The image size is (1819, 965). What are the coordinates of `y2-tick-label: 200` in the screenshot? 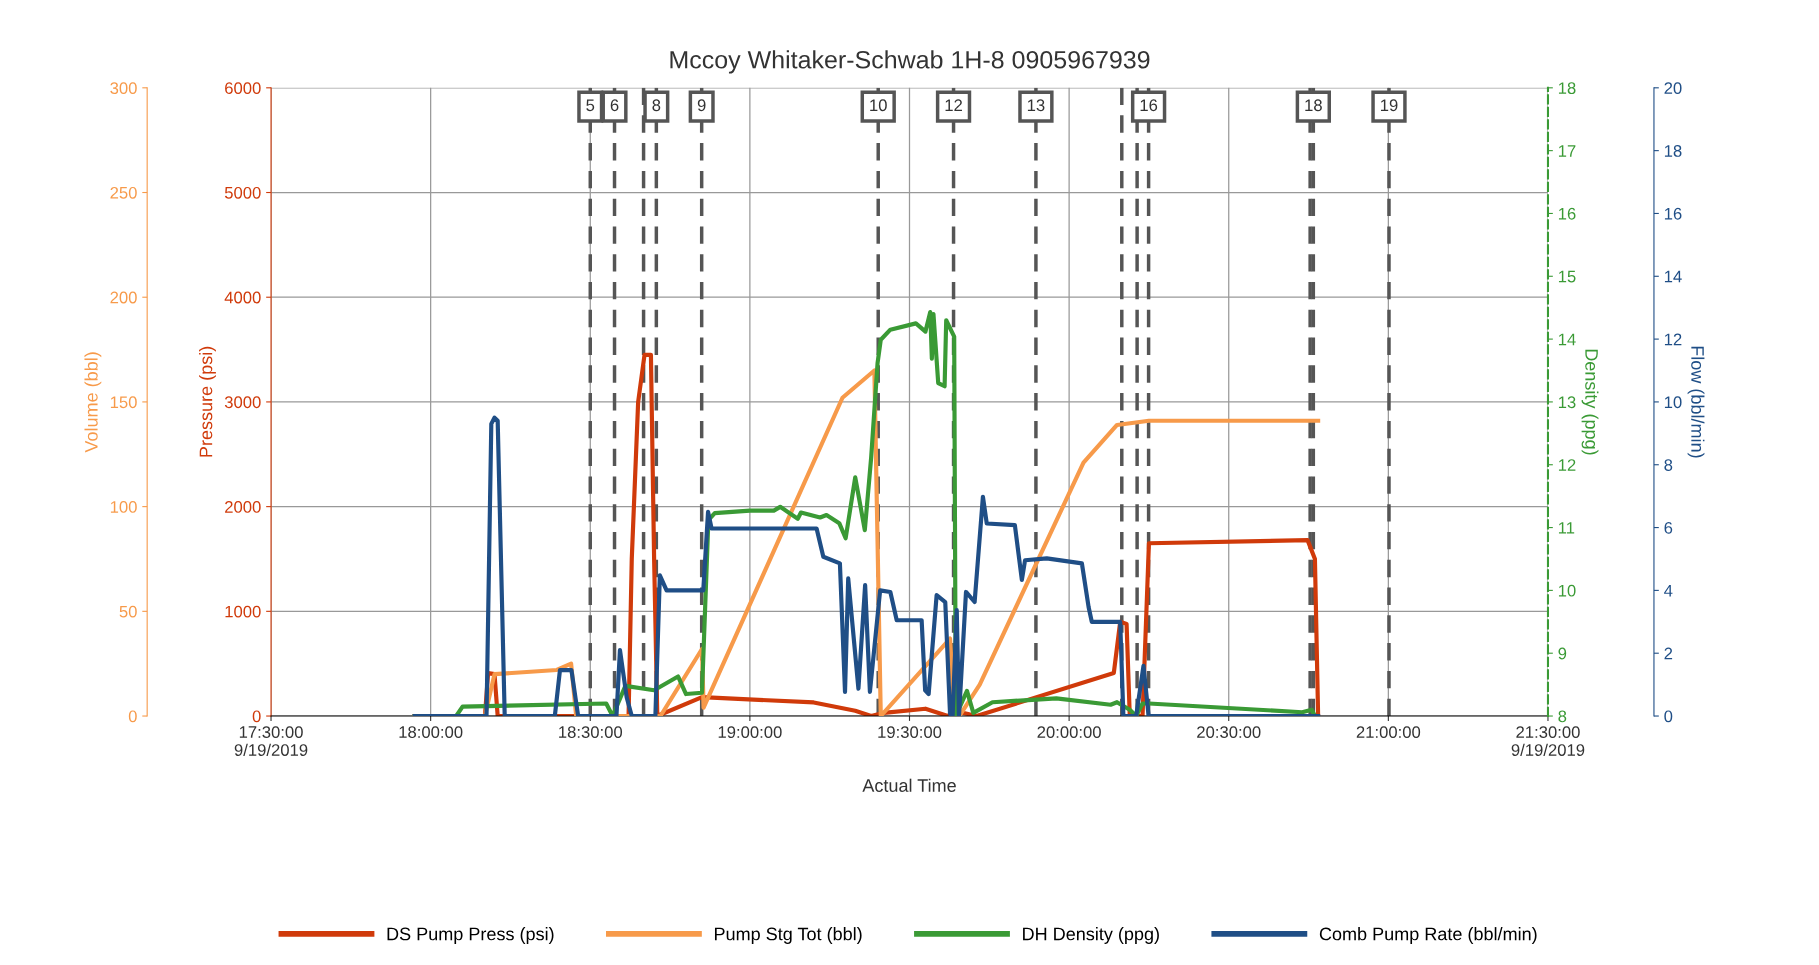 It's located at (123, 297).